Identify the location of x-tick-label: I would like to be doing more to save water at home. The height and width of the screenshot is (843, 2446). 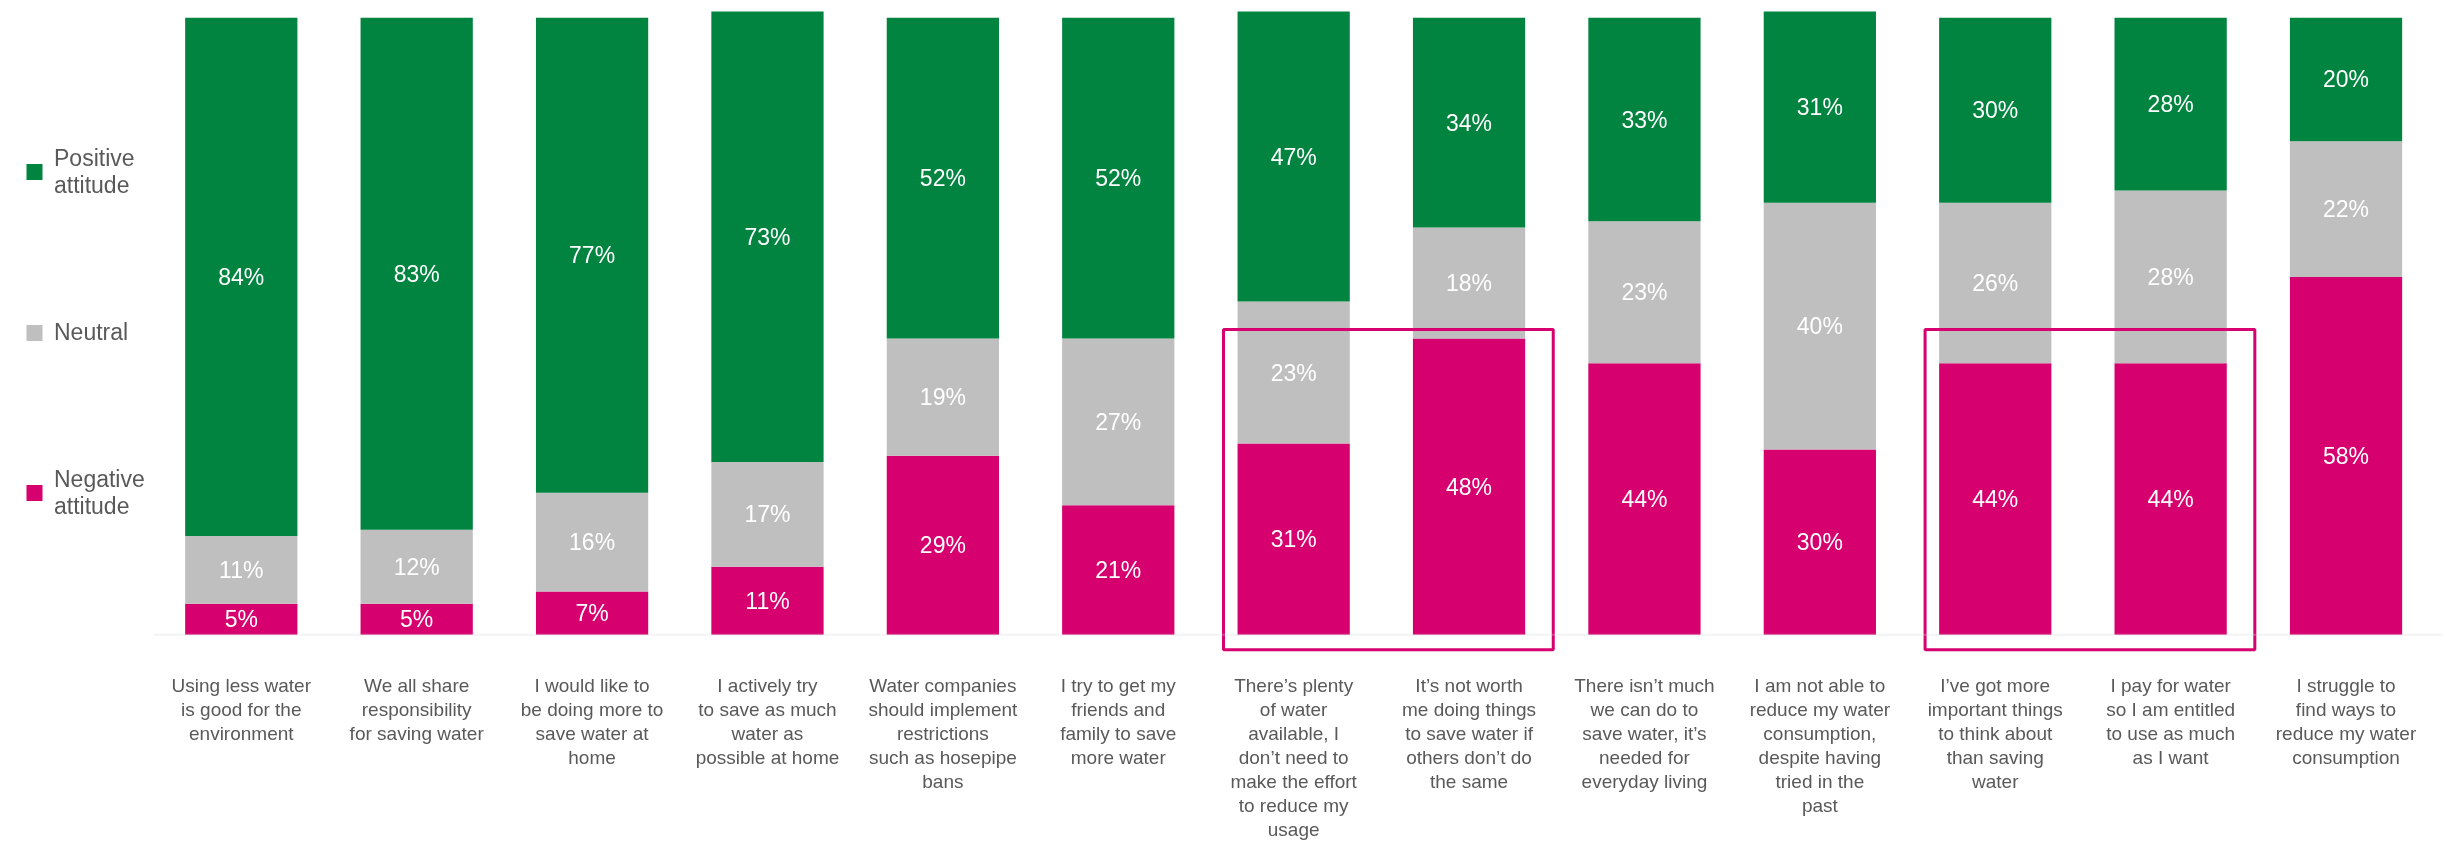
(592, 721).